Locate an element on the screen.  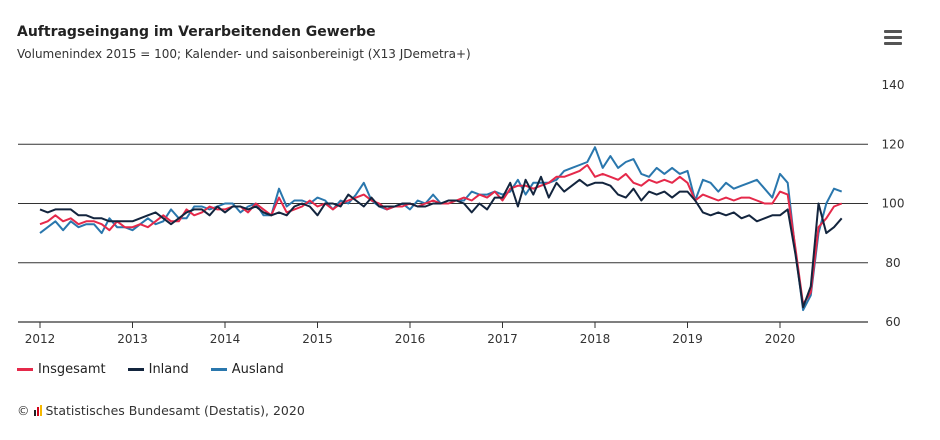
x-tick-label: 2016 is located at coordinates (410, 339).